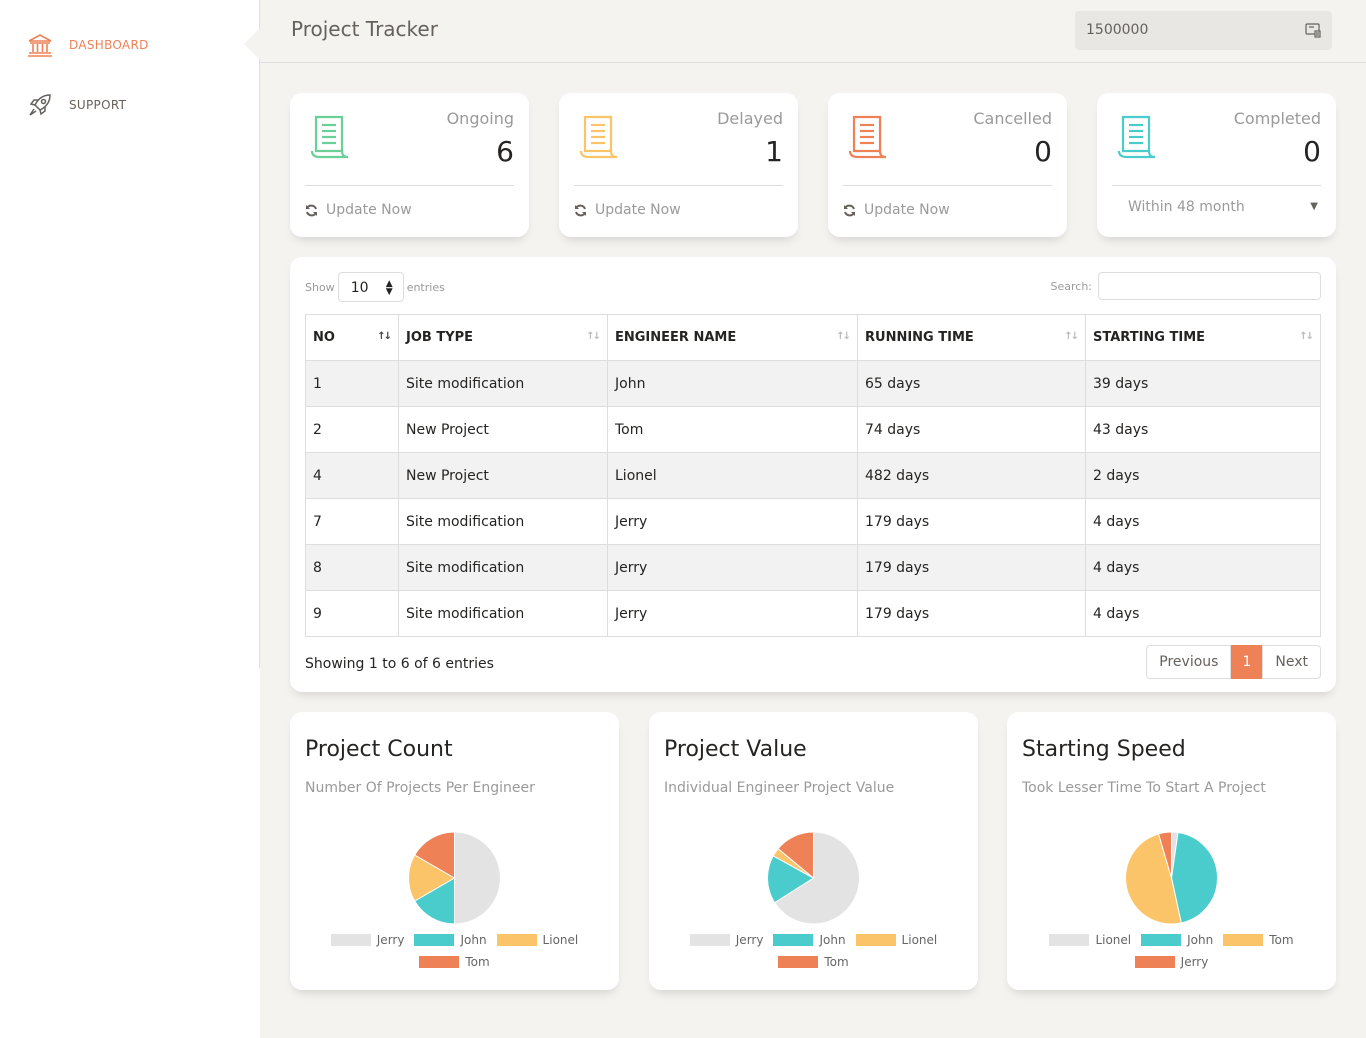  What do you see at coordinates (971, 475) in the screenshot?
I see `cell-running-time: 482 days` at bounding box center [971, 475].